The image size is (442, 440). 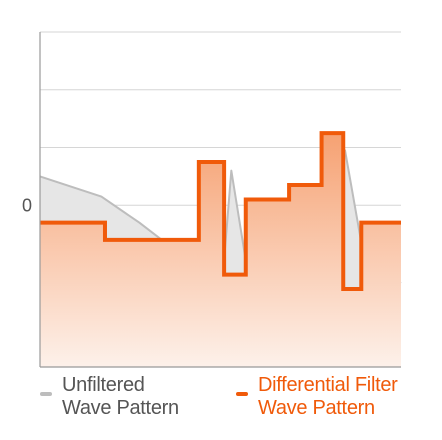 What do you see at coordinates (103, 385) in the screenshot?
I see `legend-label-unfiltered-line1: Unfiltered` at bounding box center [103, 385].